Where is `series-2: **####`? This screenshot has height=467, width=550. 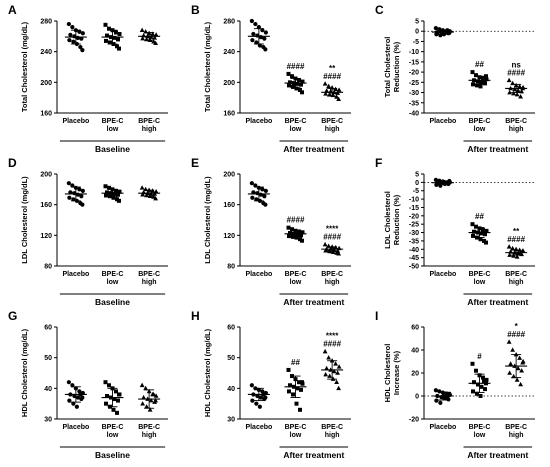
series-2: **#### is located at coordinates (516, 243).